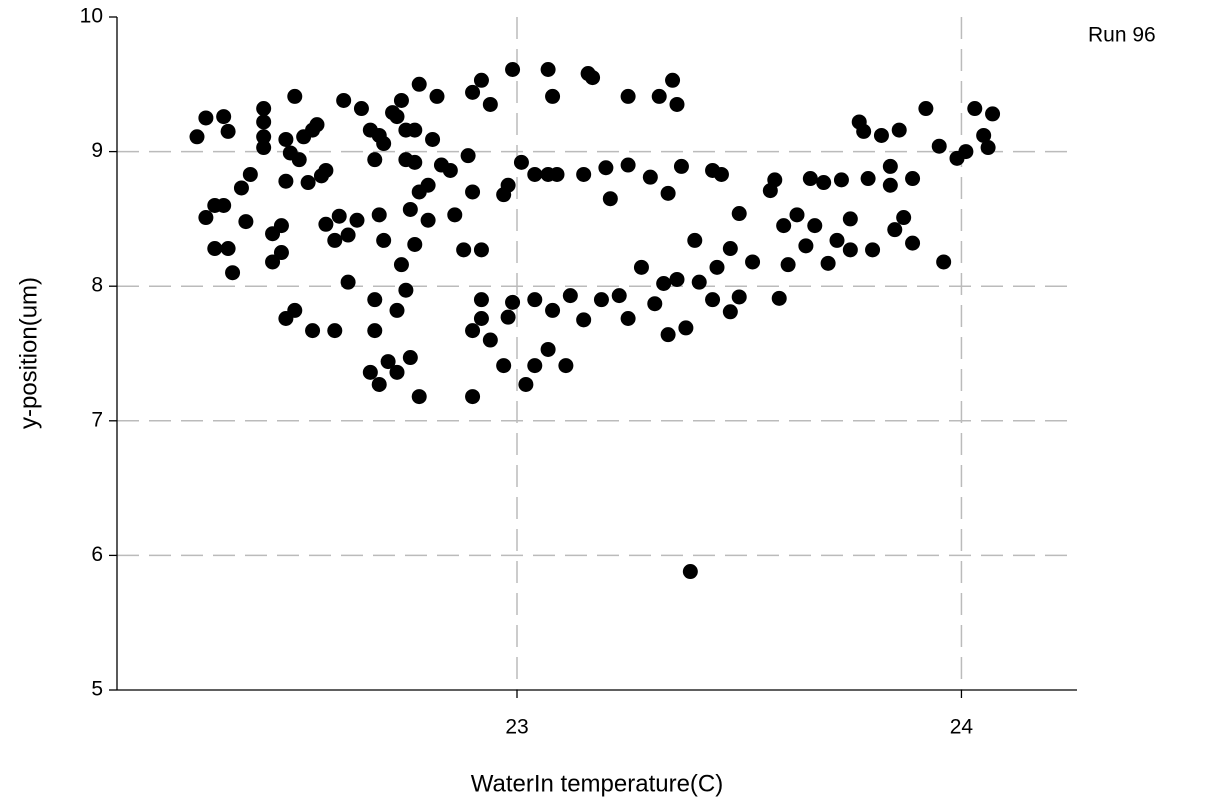  I want to click on x-tick-label: 23, so click(516, 727).